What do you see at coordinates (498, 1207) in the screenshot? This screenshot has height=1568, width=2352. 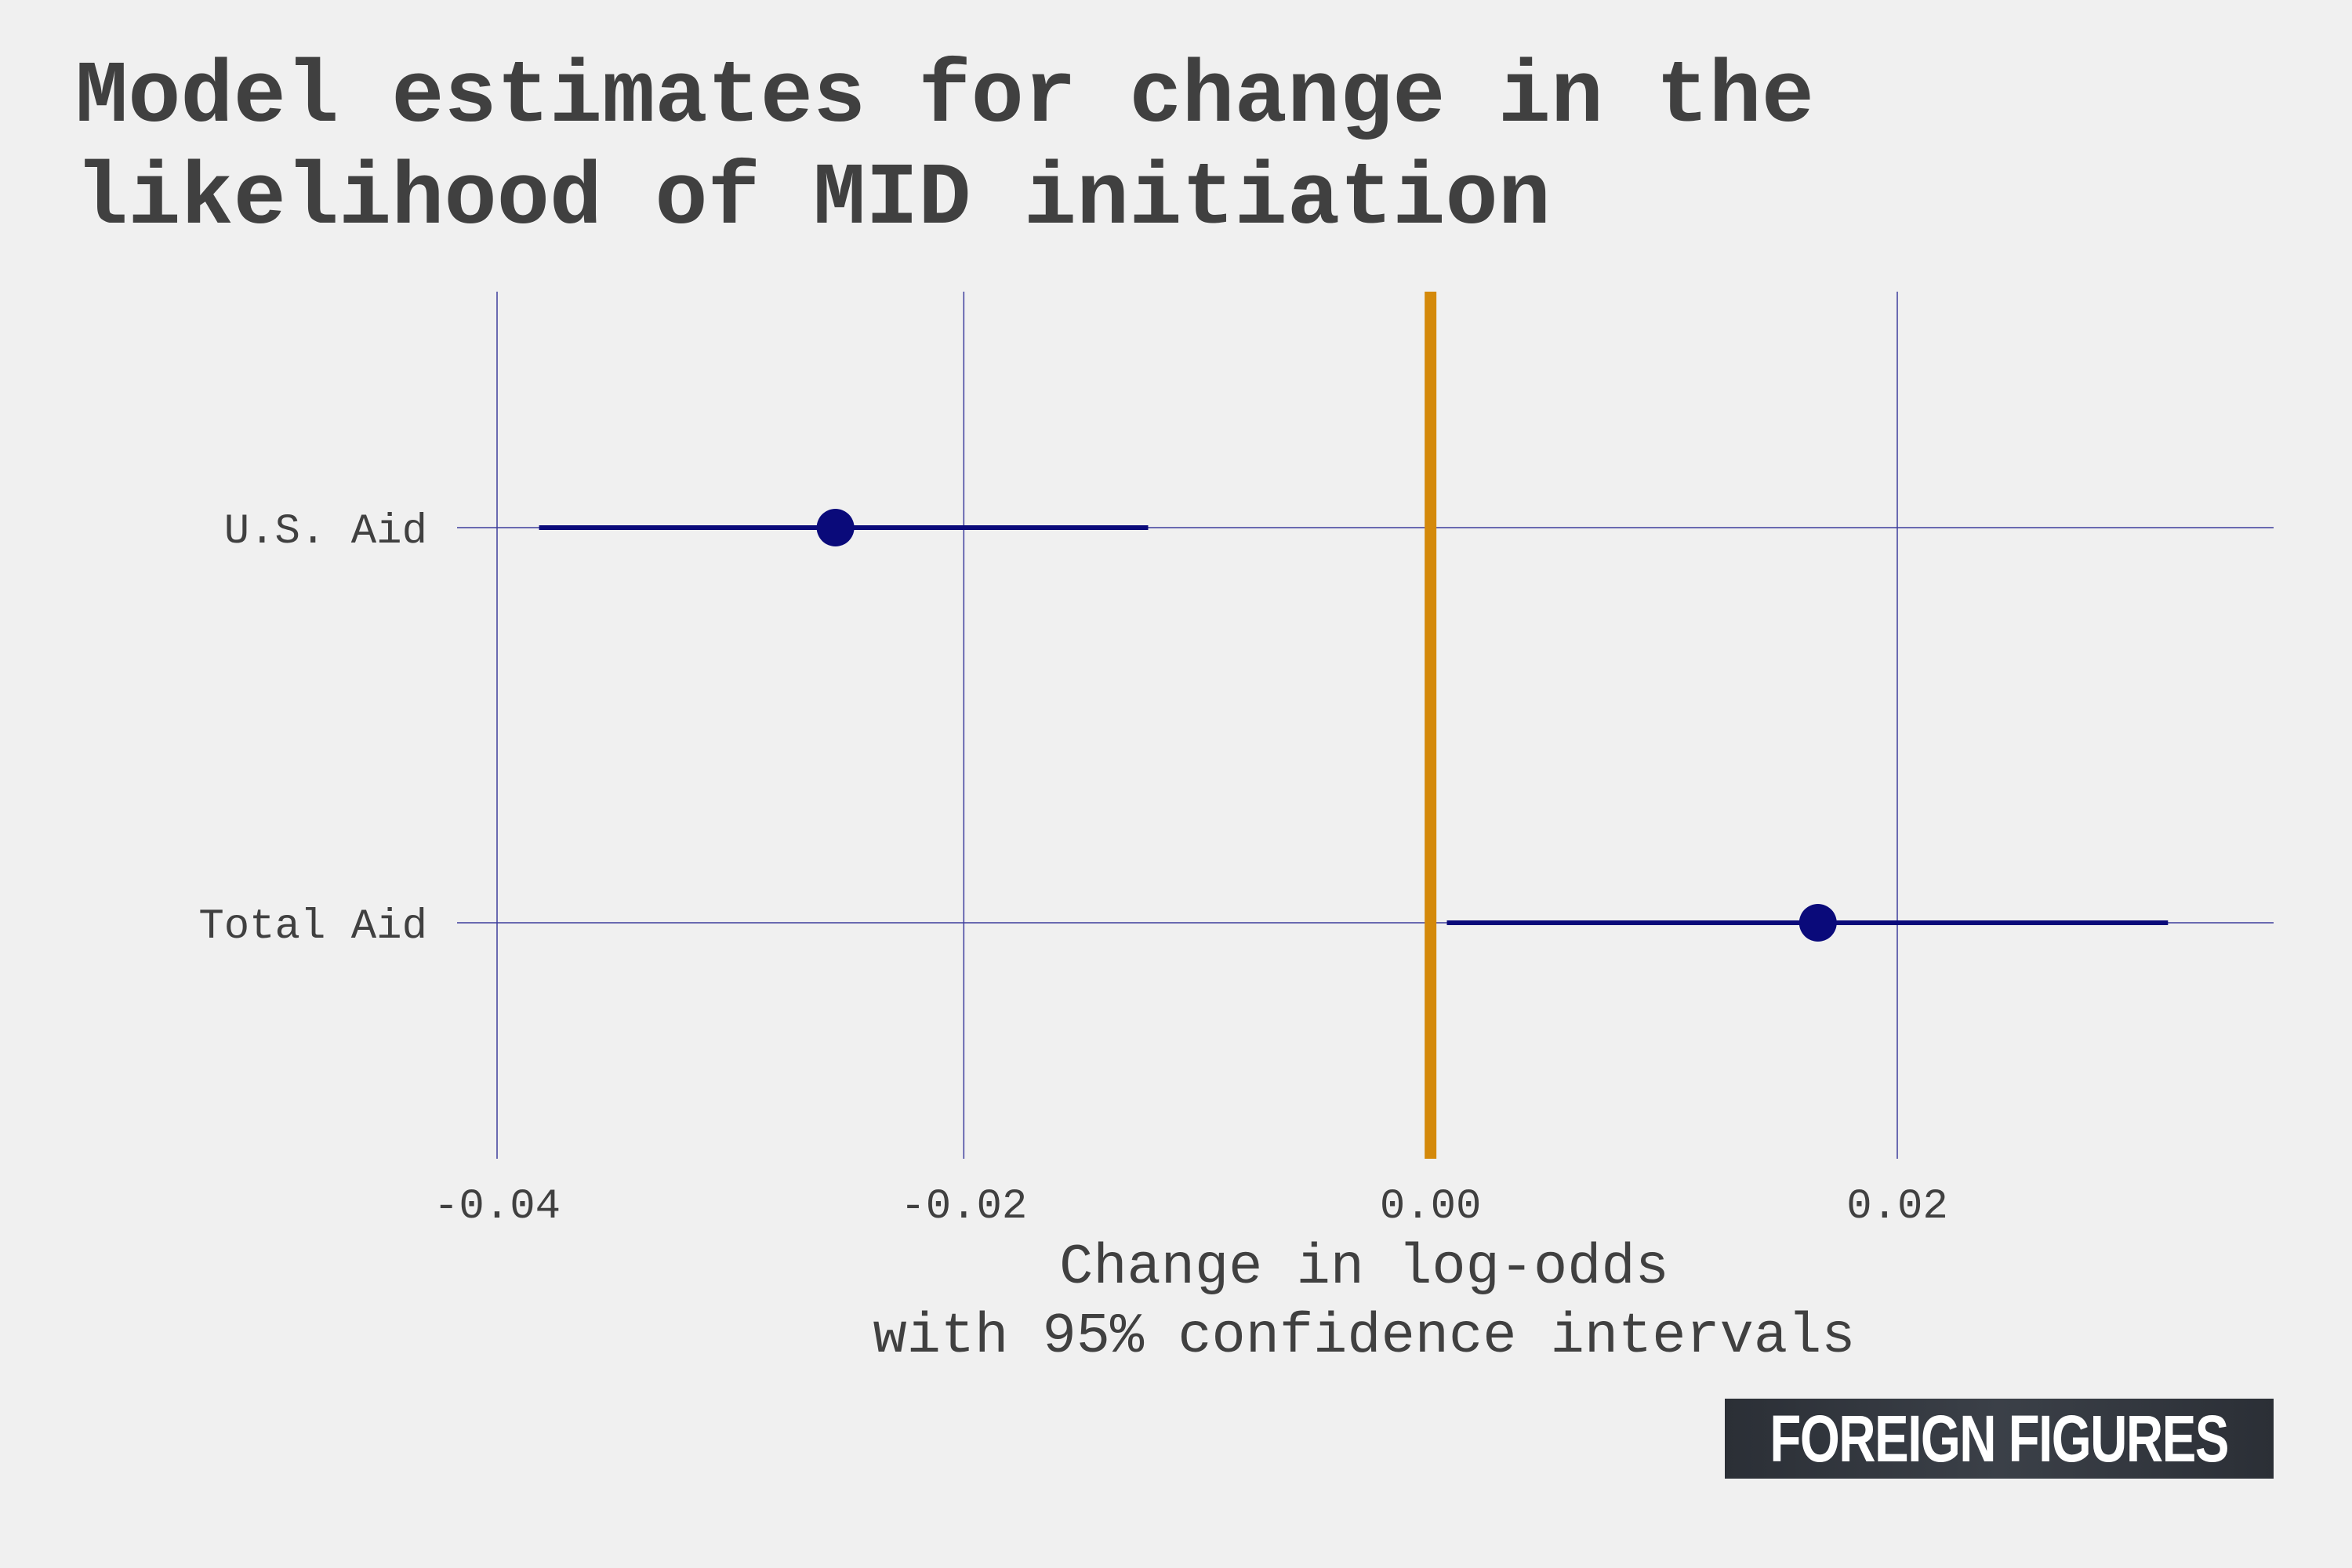 I see `x-tick-label-0: -0.04` at bounding box center [498, 1207].